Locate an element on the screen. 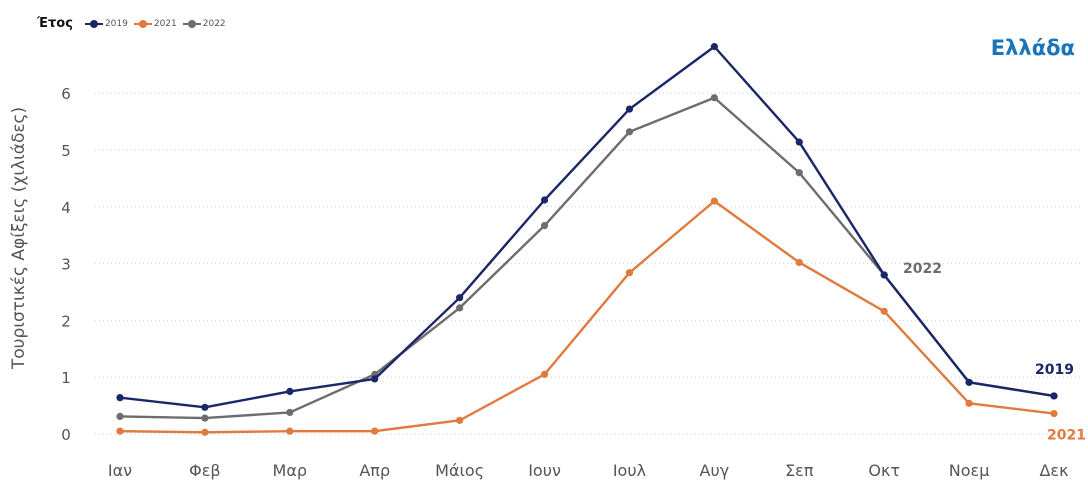 This screenshot has height=483, width=1088. y-tick-label: 5 is located at coordinates (66, 151).